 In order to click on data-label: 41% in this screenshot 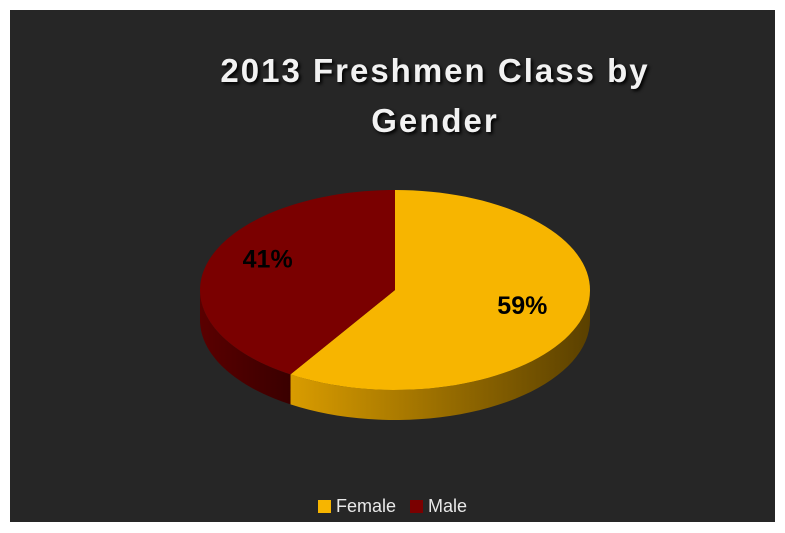, I will do `click(268, 259)`.